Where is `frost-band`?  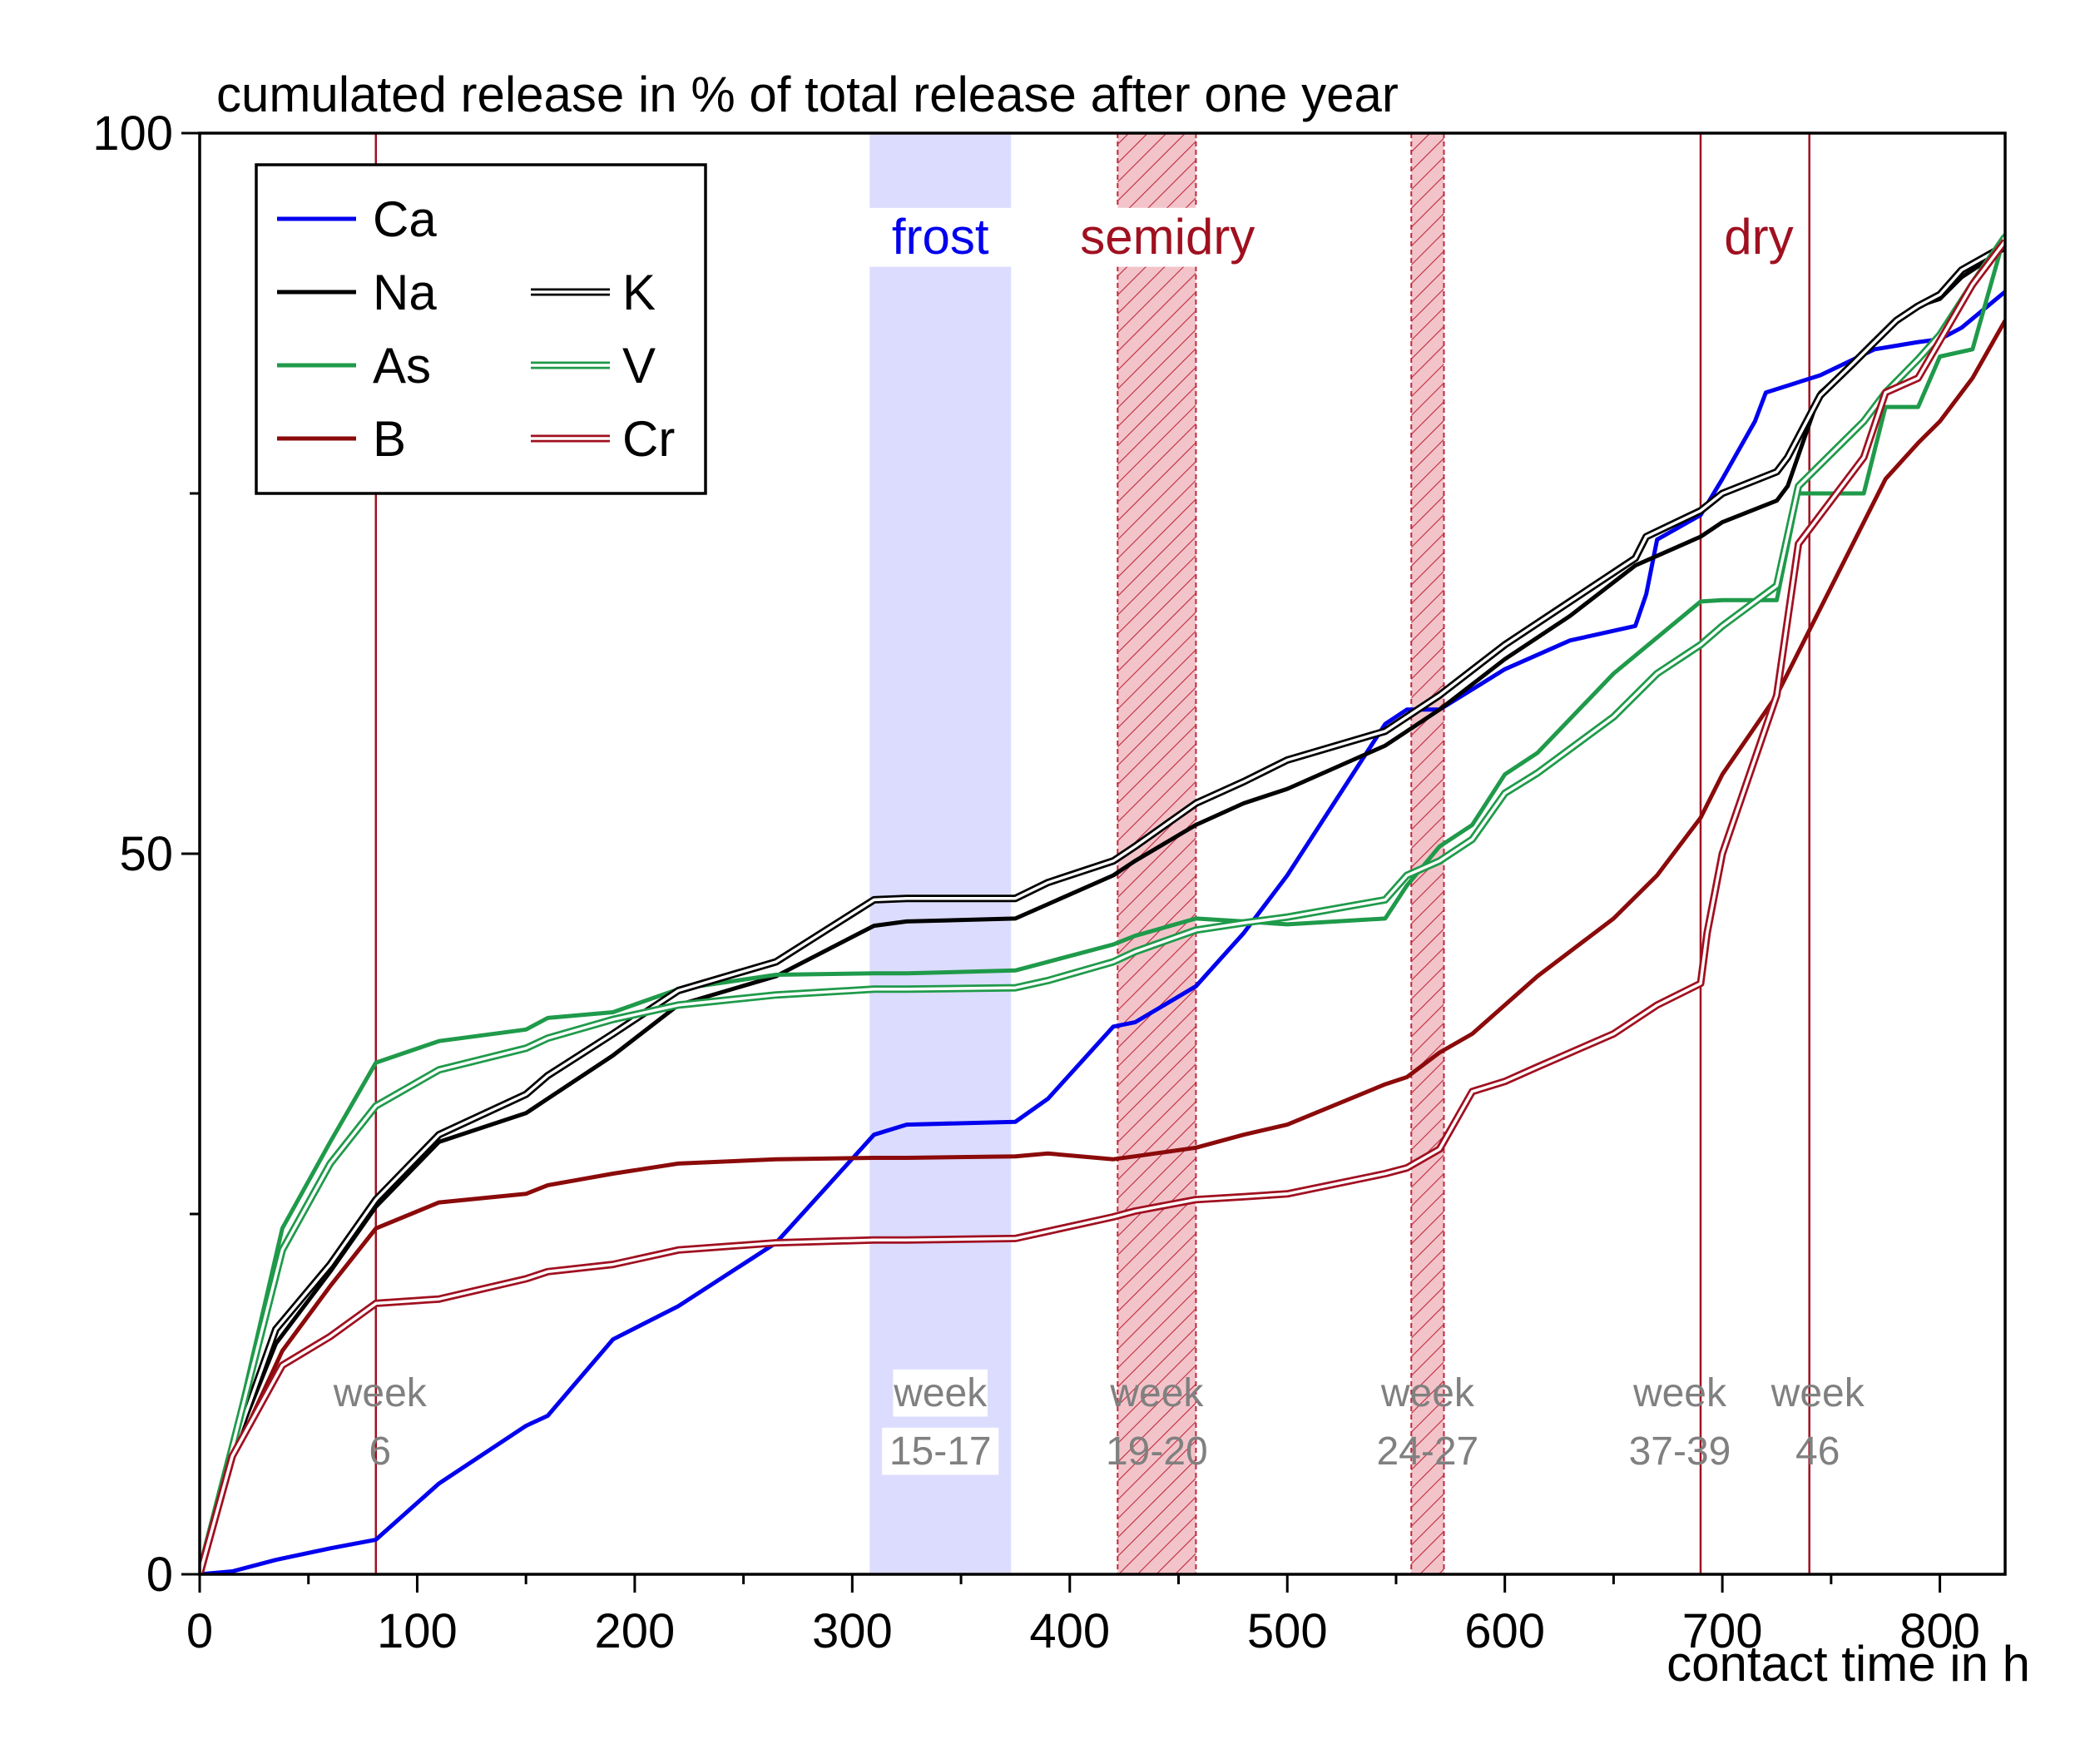 frost-band is located at coordinates (940, 854).